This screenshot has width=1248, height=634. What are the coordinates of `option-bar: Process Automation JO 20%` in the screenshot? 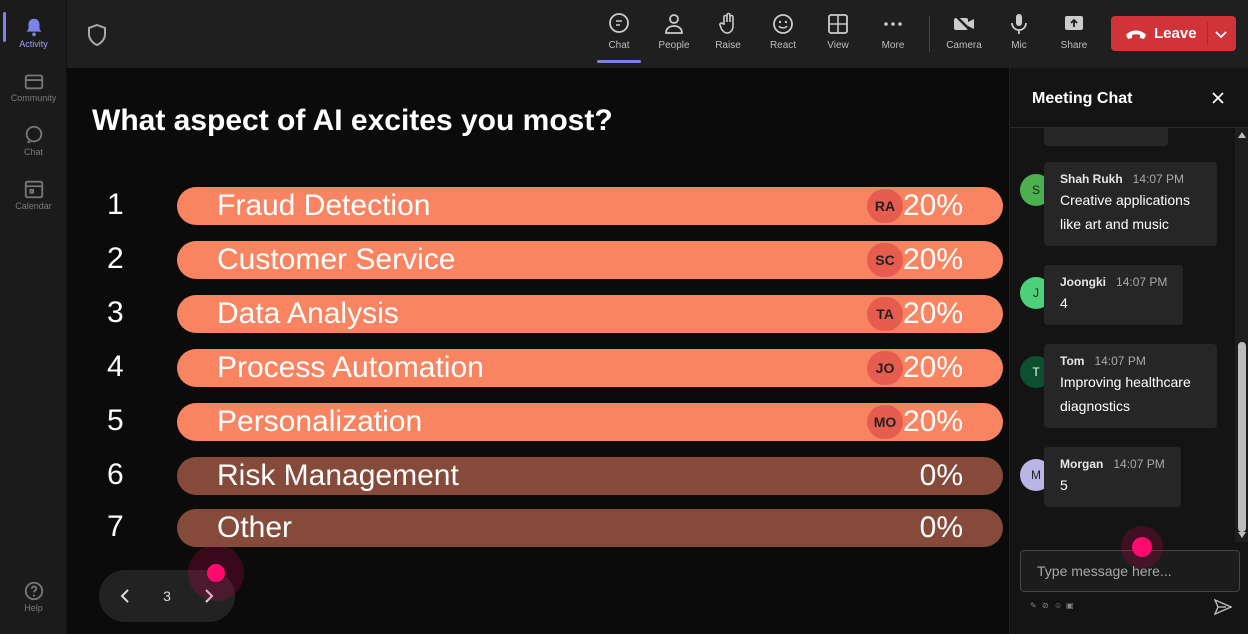 It's located at (590, 368).